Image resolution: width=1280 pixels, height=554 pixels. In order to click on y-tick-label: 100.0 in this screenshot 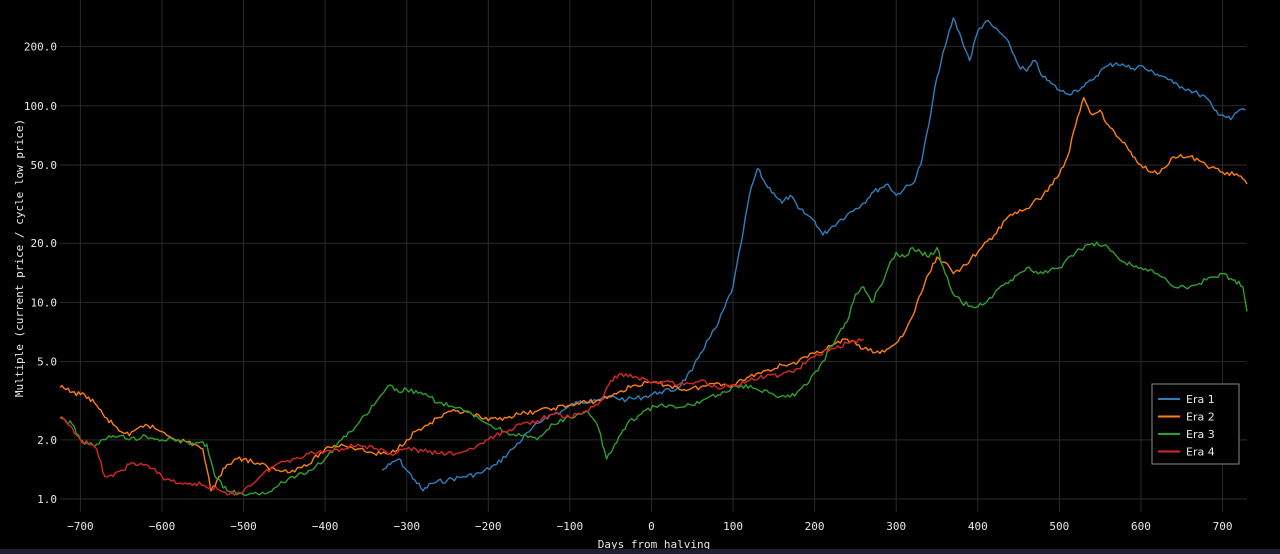, I will do `click(40, 106)`.